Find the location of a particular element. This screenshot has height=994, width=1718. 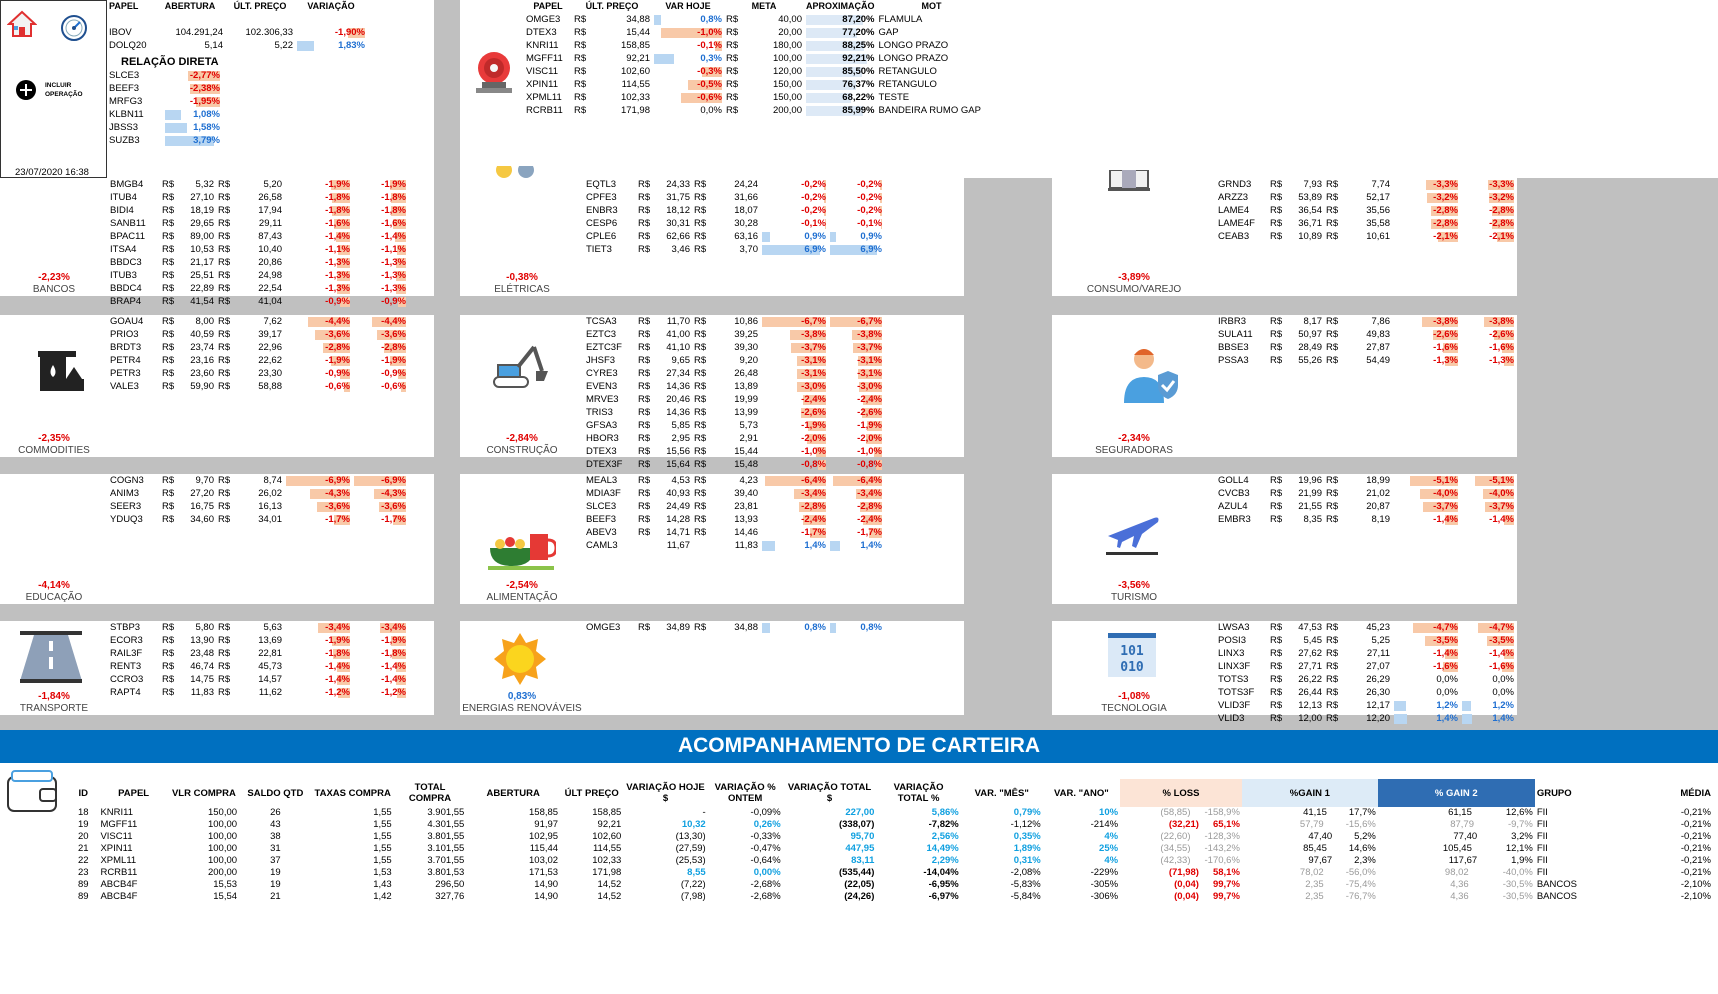

wallet-icon is located at coordinates (32, 792).